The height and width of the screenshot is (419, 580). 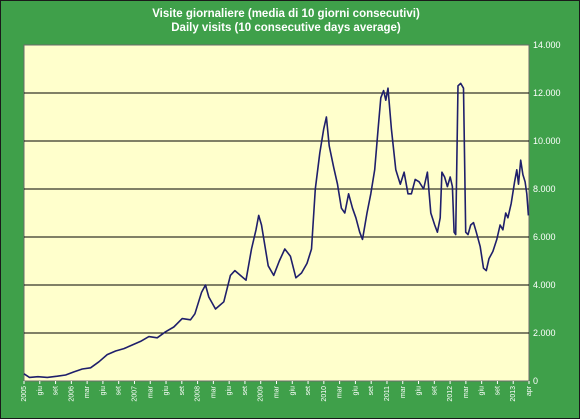 I want to click on x-tick-label: 2007, so click(x=134, y=394).